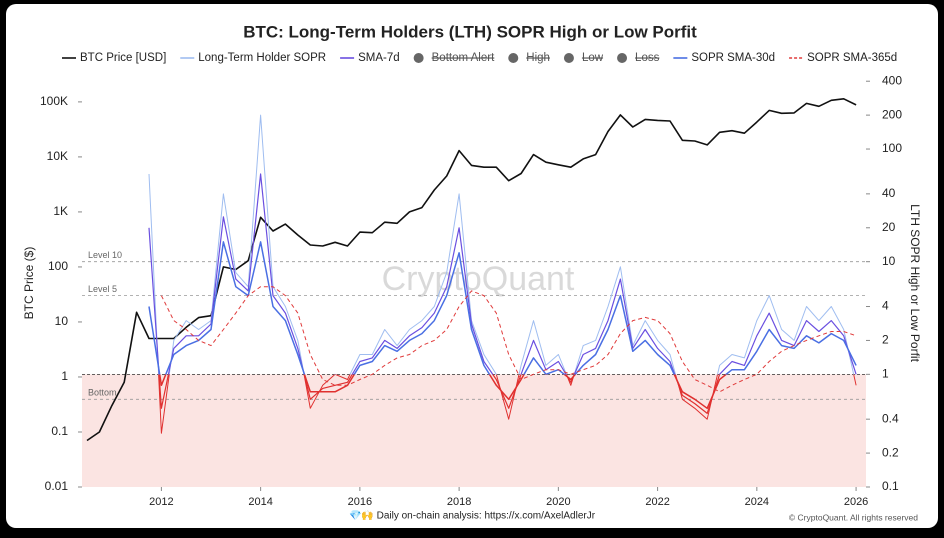 The height and width of the screenshot is (538, 944). I want to click on copyright: © CryptoQuant. All rights reserved, so click(853, 517).